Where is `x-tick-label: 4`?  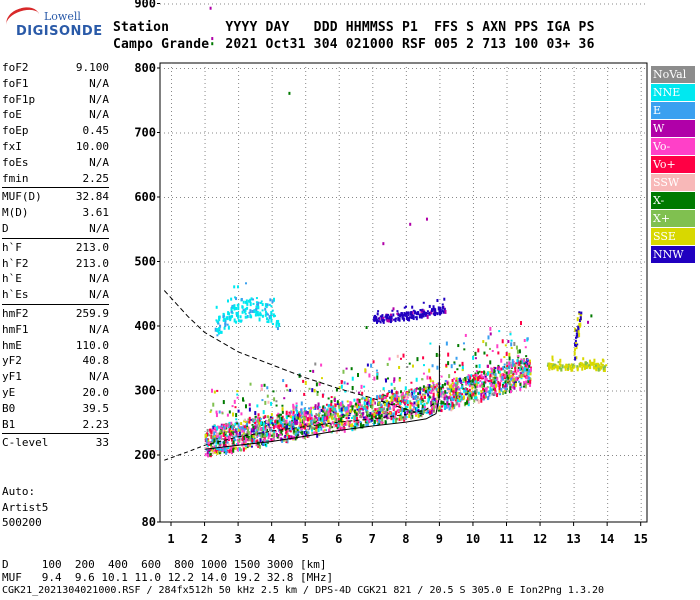
x-tick-label: 4 is located at coordinates (271, 539).